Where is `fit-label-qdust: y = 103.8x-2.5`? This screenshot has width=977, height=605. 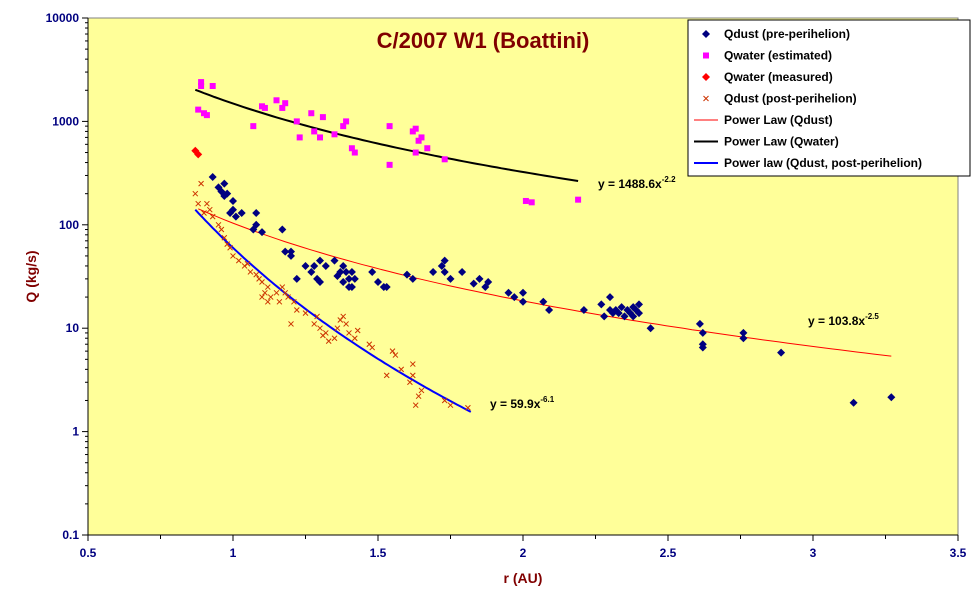 fit-label-qdust: y = 103.8x-2.5 is located at coordinates (843, 320).